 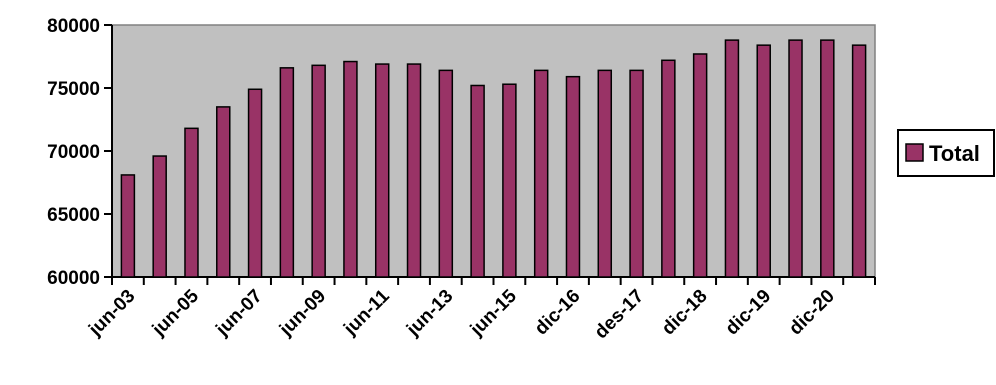 I want to click on x-tick-label: jun-09, so click(x=302, y=313).